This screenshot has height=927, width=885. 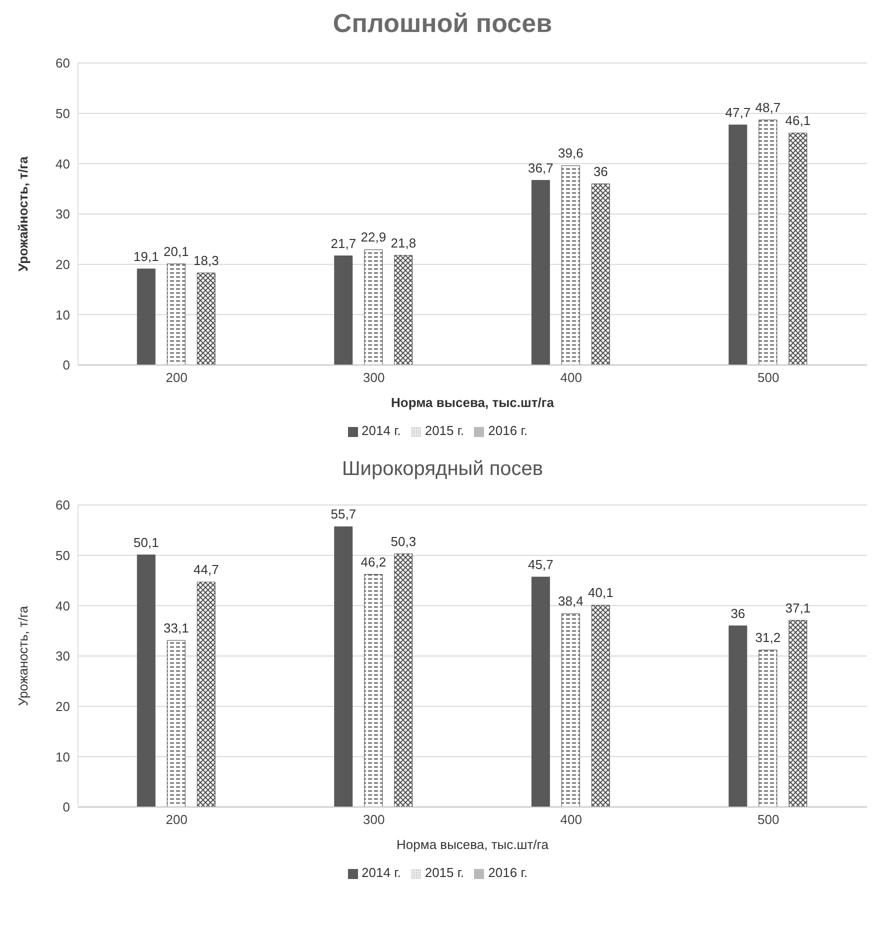 What do you see at coordinates (23, 214) in the screenshot?
I see `y-axis-title: Урожайность, т/га` at bounding box center [23, 214].